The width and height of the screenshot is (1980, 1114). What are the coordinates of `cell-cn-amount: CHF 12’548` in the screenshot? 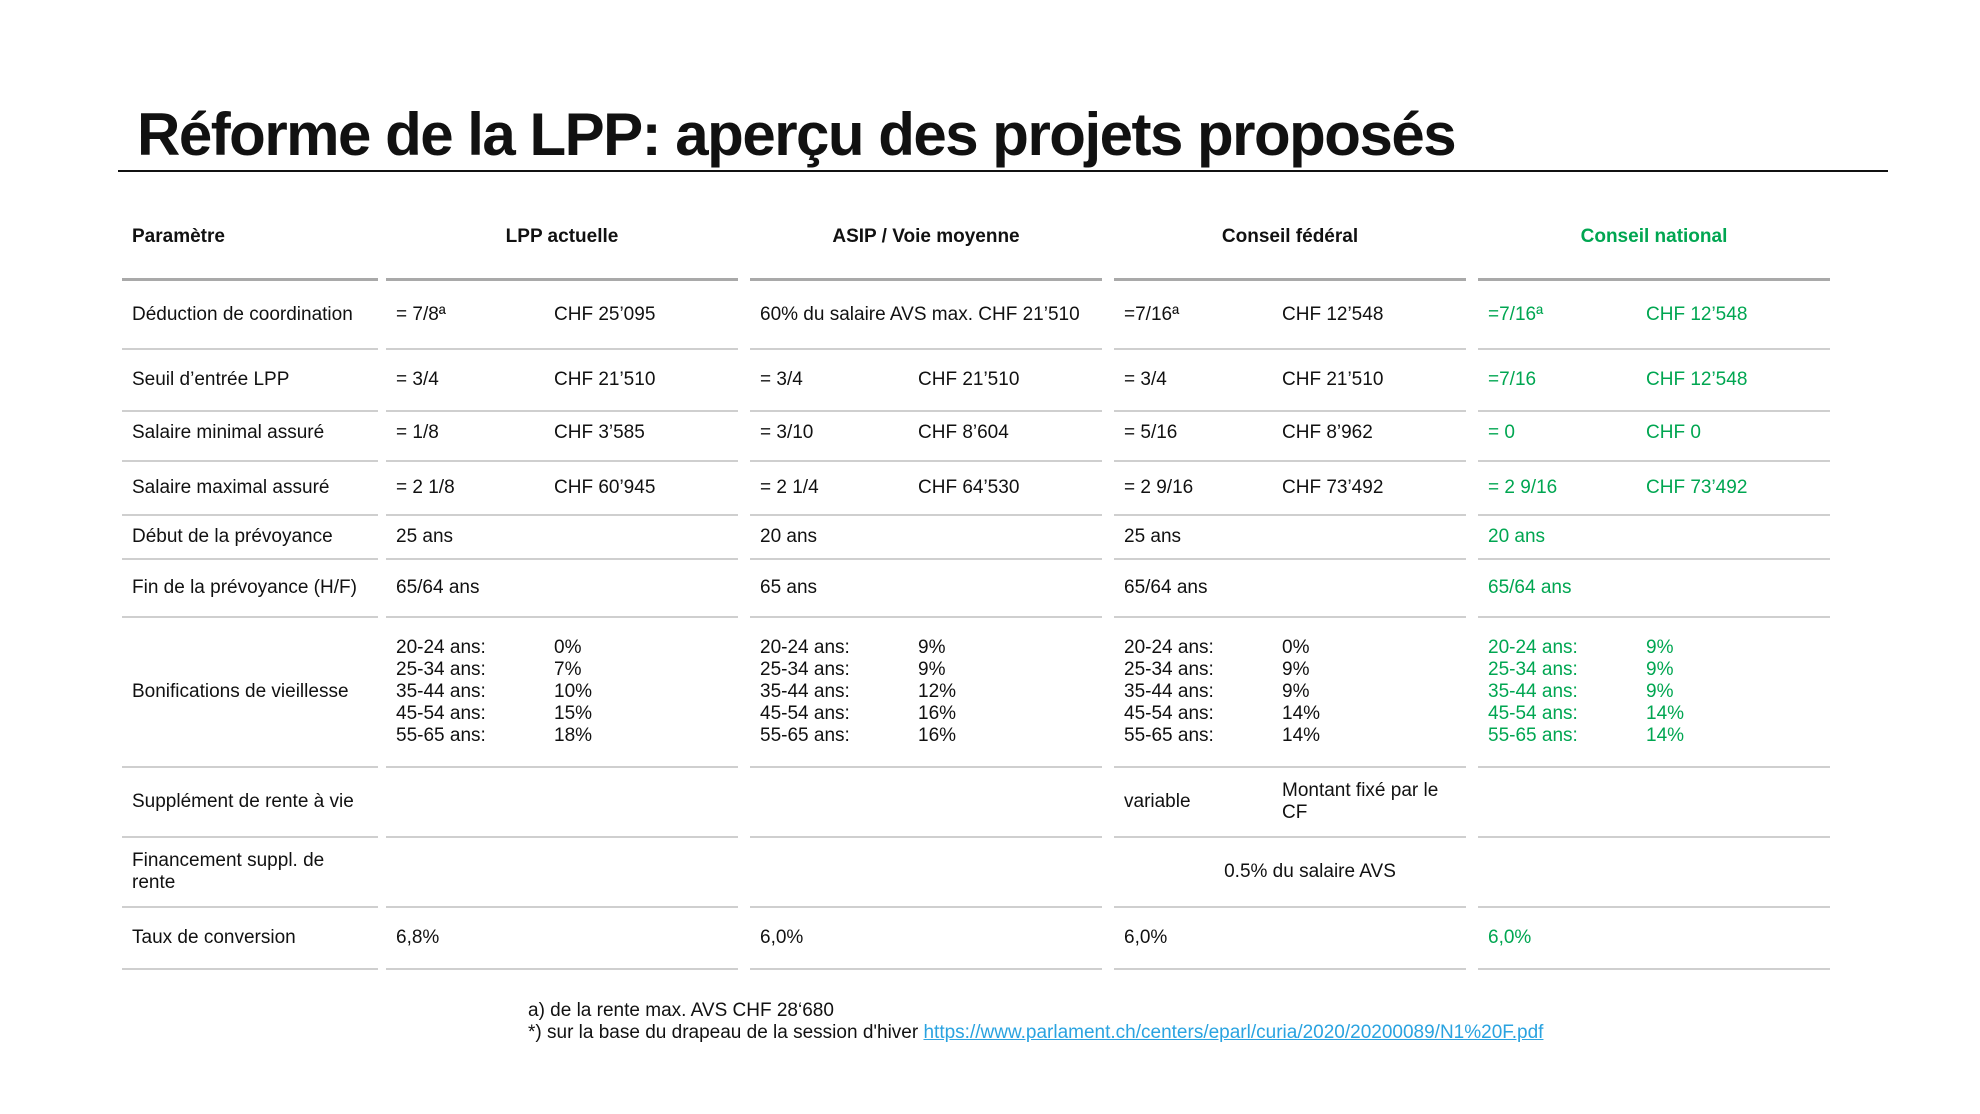 It's located at (1697, 314).